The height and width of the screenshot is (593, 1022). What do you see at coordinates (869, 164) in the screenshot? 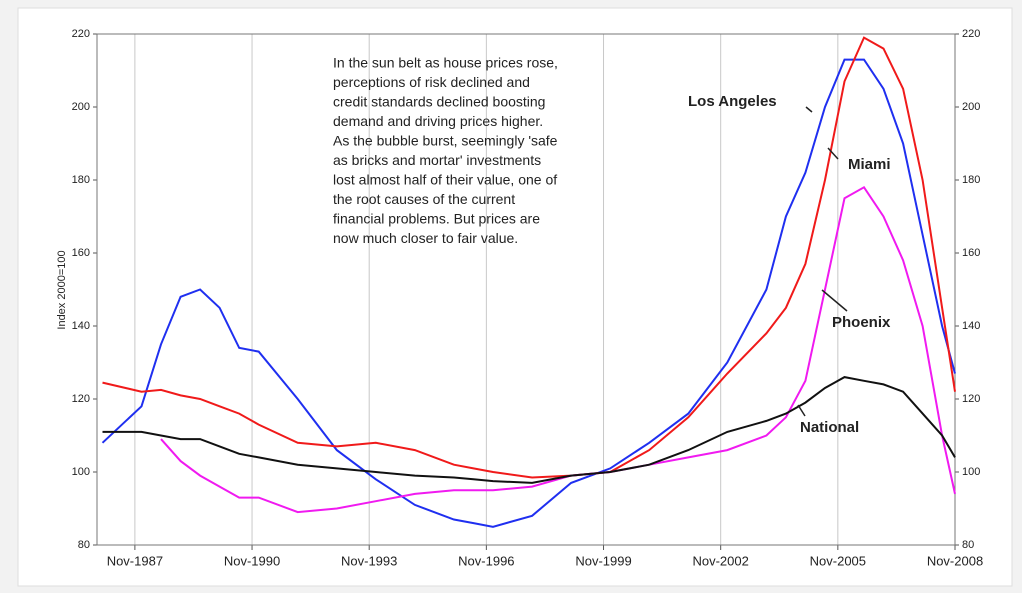
I see `series-label: Miami` at bounding box center [869, 164].